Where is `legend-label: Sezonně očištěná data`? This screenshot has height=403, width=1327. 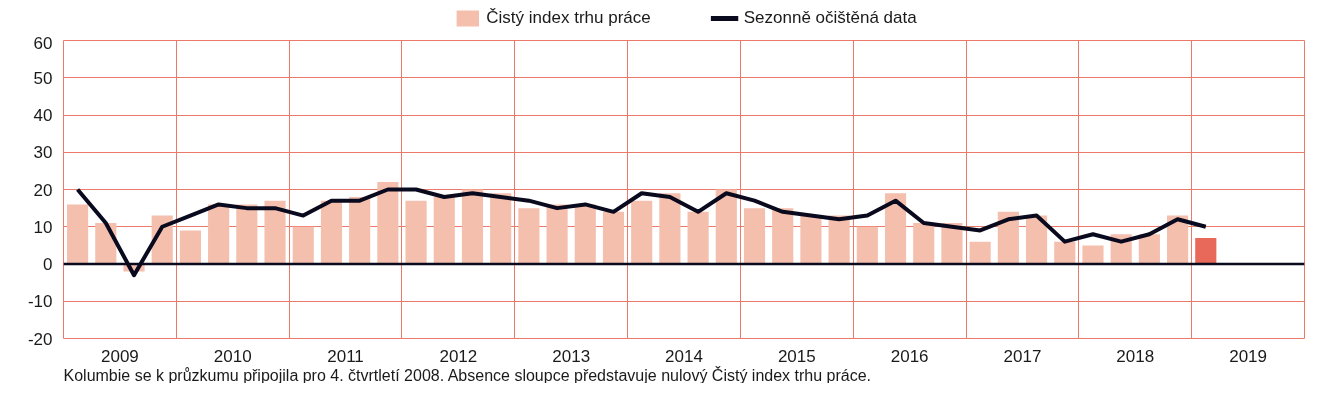 legend-label: Sezonně očištěná data is located at coordinates (830, 18).